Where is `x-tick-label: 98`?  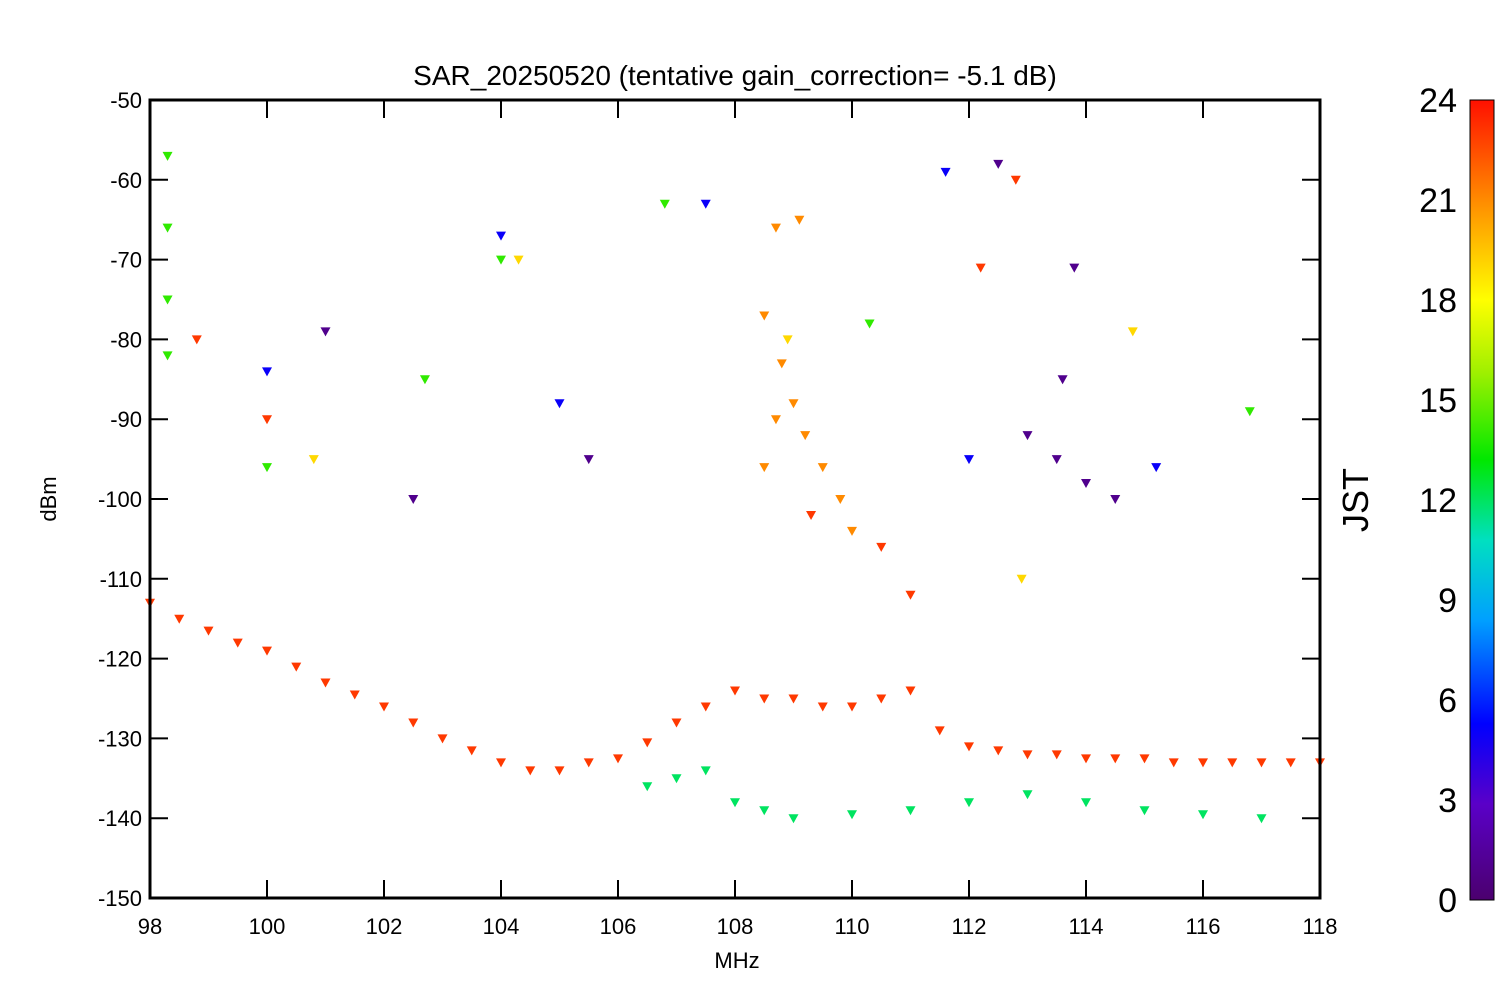 x-tick-label: 98 is located at coordinates (150, 926).